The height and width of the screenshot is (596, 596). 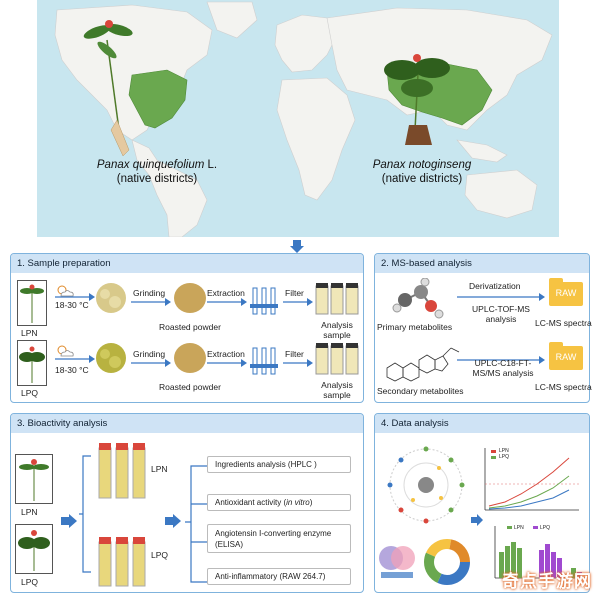 I want to click on bioactivity-item-antioxidant: Antioxidant activity (in vitro), so click(x=279, y=502).